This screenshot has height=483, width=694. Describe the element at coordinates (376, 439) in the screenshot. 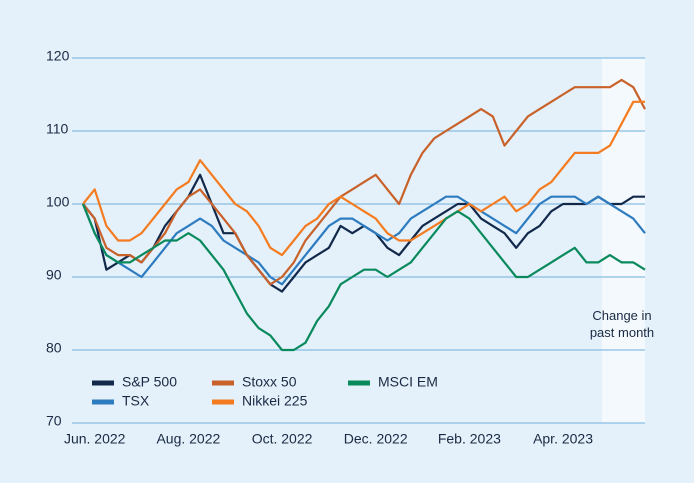

I see `x-tick-label: Dec. 2022` at that location.